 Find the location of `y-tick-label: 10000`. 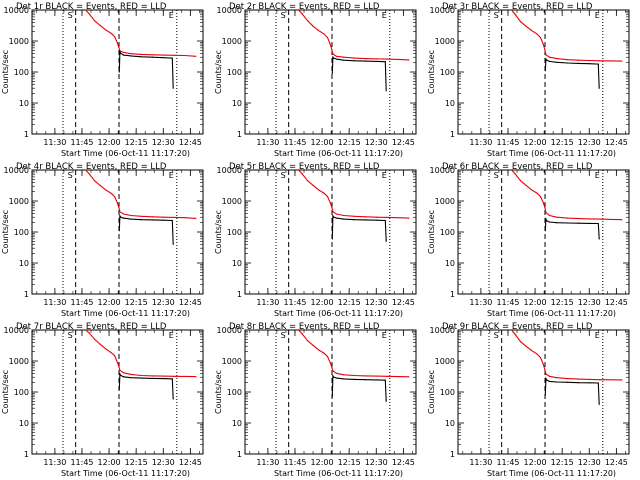

y-tick-label: 10000 is located at coordinates (442, 10).